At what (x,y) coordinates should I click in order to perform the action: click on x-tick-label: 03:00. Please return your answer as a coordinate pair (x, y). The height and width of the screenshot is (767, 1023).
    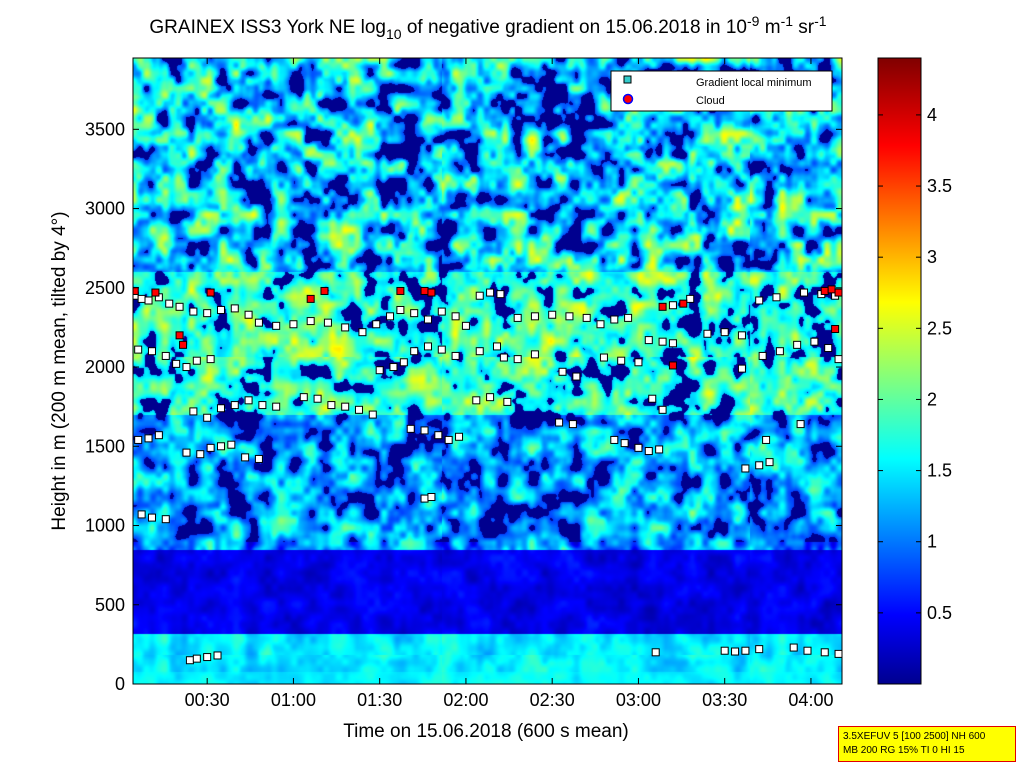
    Looking at the image, I should click on (638, 700).